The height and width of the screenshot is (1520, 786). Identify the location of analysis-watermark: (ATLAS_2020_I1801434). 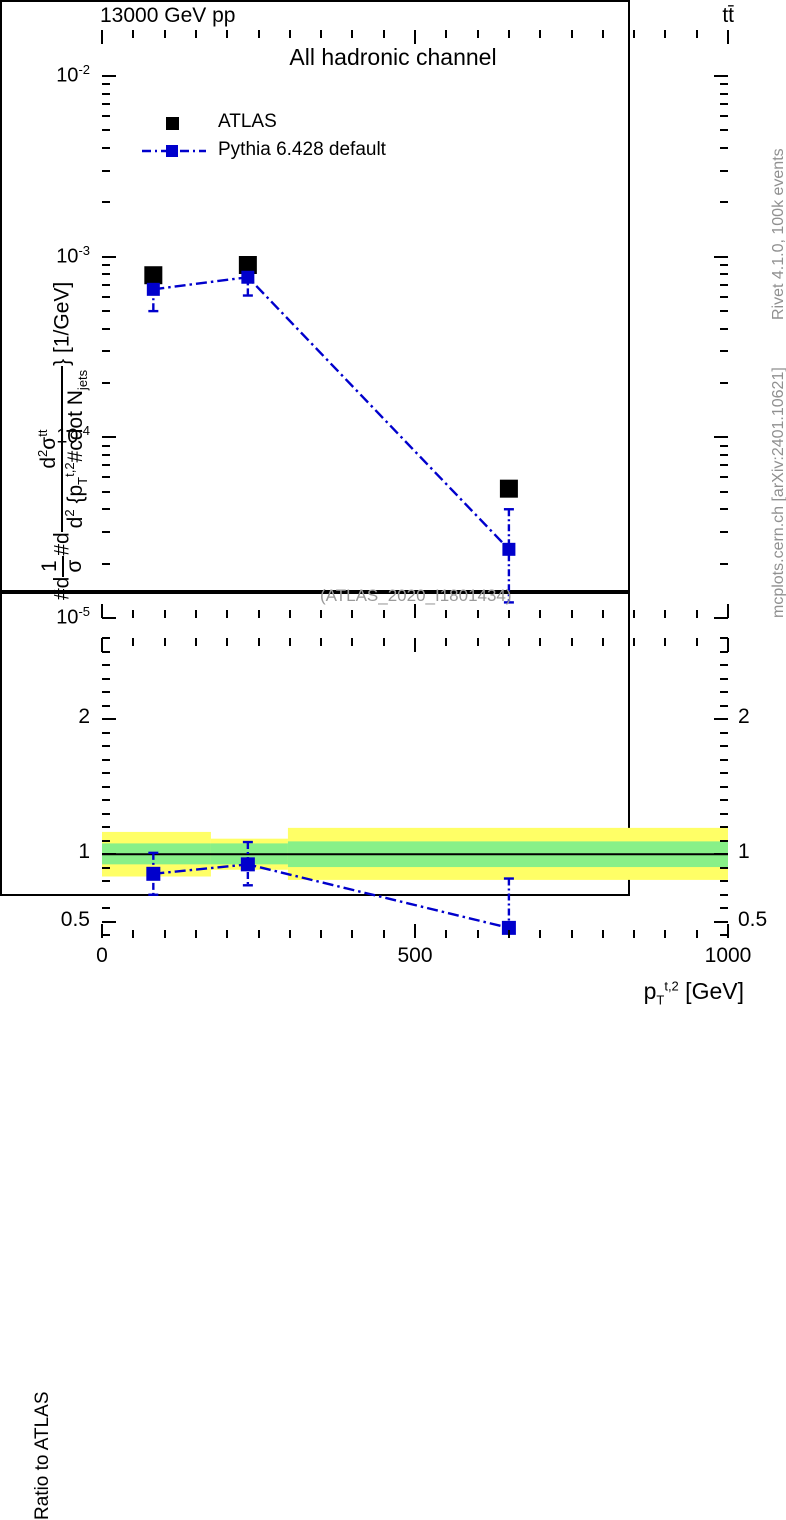
(416, 596).